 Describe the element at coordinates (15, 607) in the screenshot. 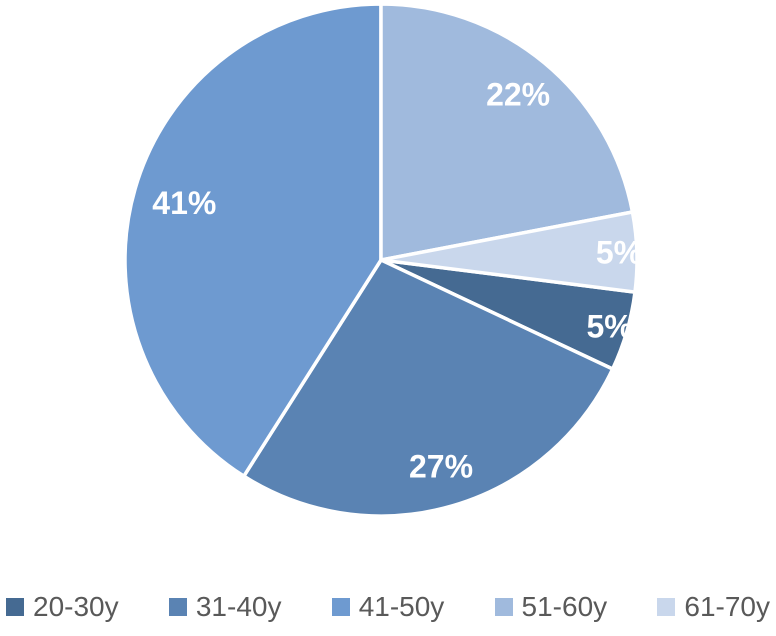

I see `legend-swatch-20-30y` at that location.